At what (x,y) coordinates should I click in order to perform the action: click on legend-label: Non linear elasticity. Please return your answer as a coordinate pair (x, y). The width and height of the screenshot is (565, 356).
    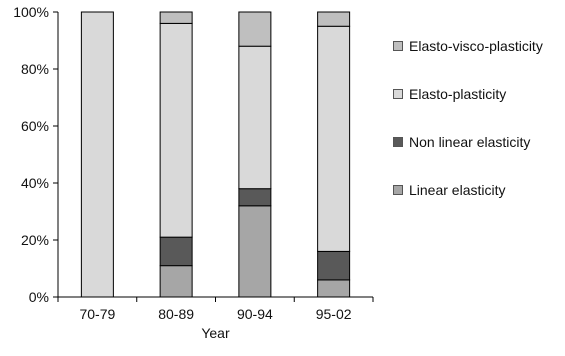
    Looking at the image, I should click on (470, 141).